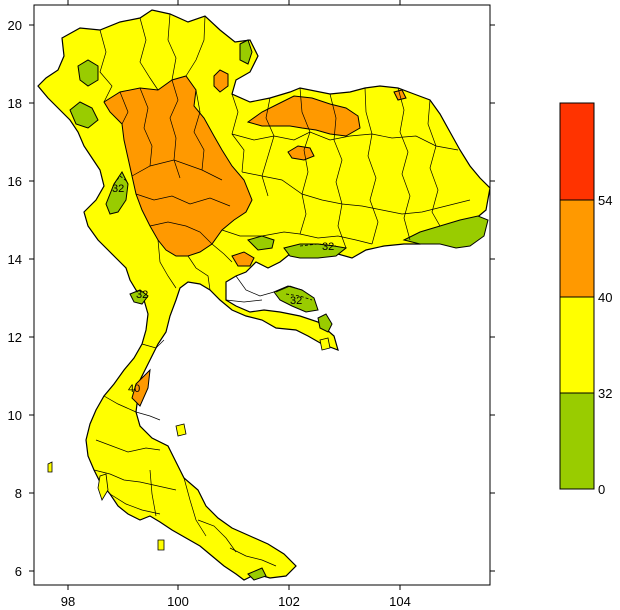 The width and height of the screenshot is (620, 610). Describe the element at coordinates (257, 574) in the screenshot. I see `south-tip-low-zone` at that location.